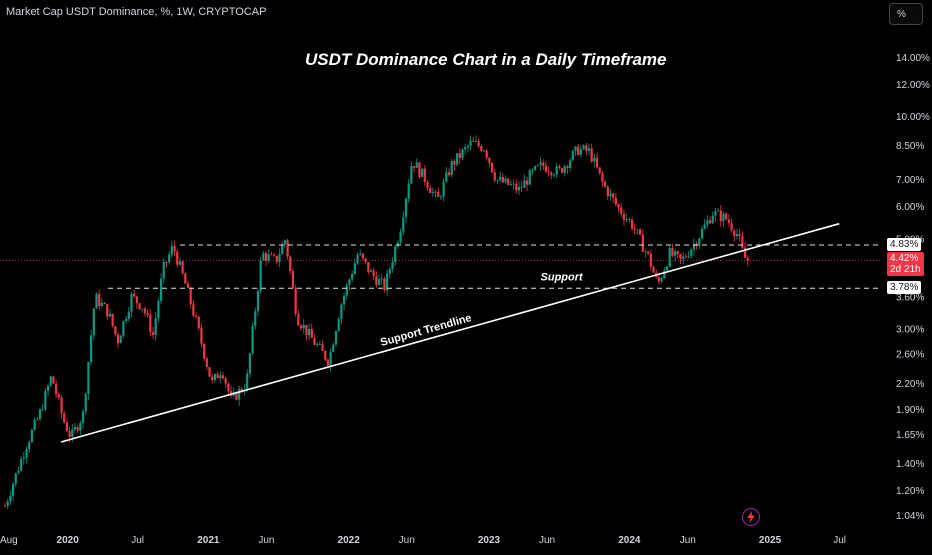 The width and height of the screenshot is (932, 555). Describe the element at coordinates (913, 58) in the screenshot. I see `y-tick-label: 14.00%` at that location.